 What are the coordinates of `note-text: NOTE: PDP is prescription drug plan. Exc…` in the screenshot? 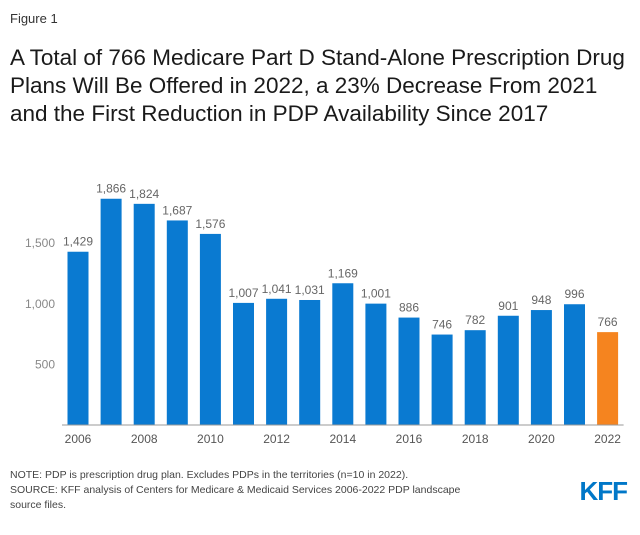 It's located at (209, 475).